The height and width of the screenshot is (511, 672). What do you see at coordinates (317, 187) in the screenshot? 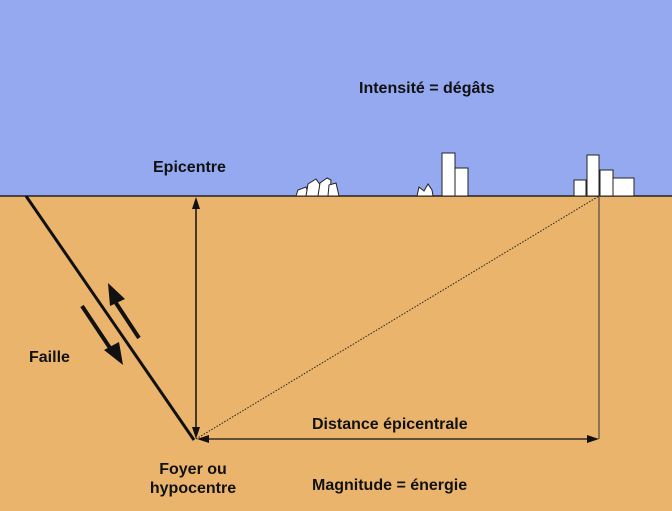
I see `collapsed-buildings-icon` at bounding box center [317, 187].